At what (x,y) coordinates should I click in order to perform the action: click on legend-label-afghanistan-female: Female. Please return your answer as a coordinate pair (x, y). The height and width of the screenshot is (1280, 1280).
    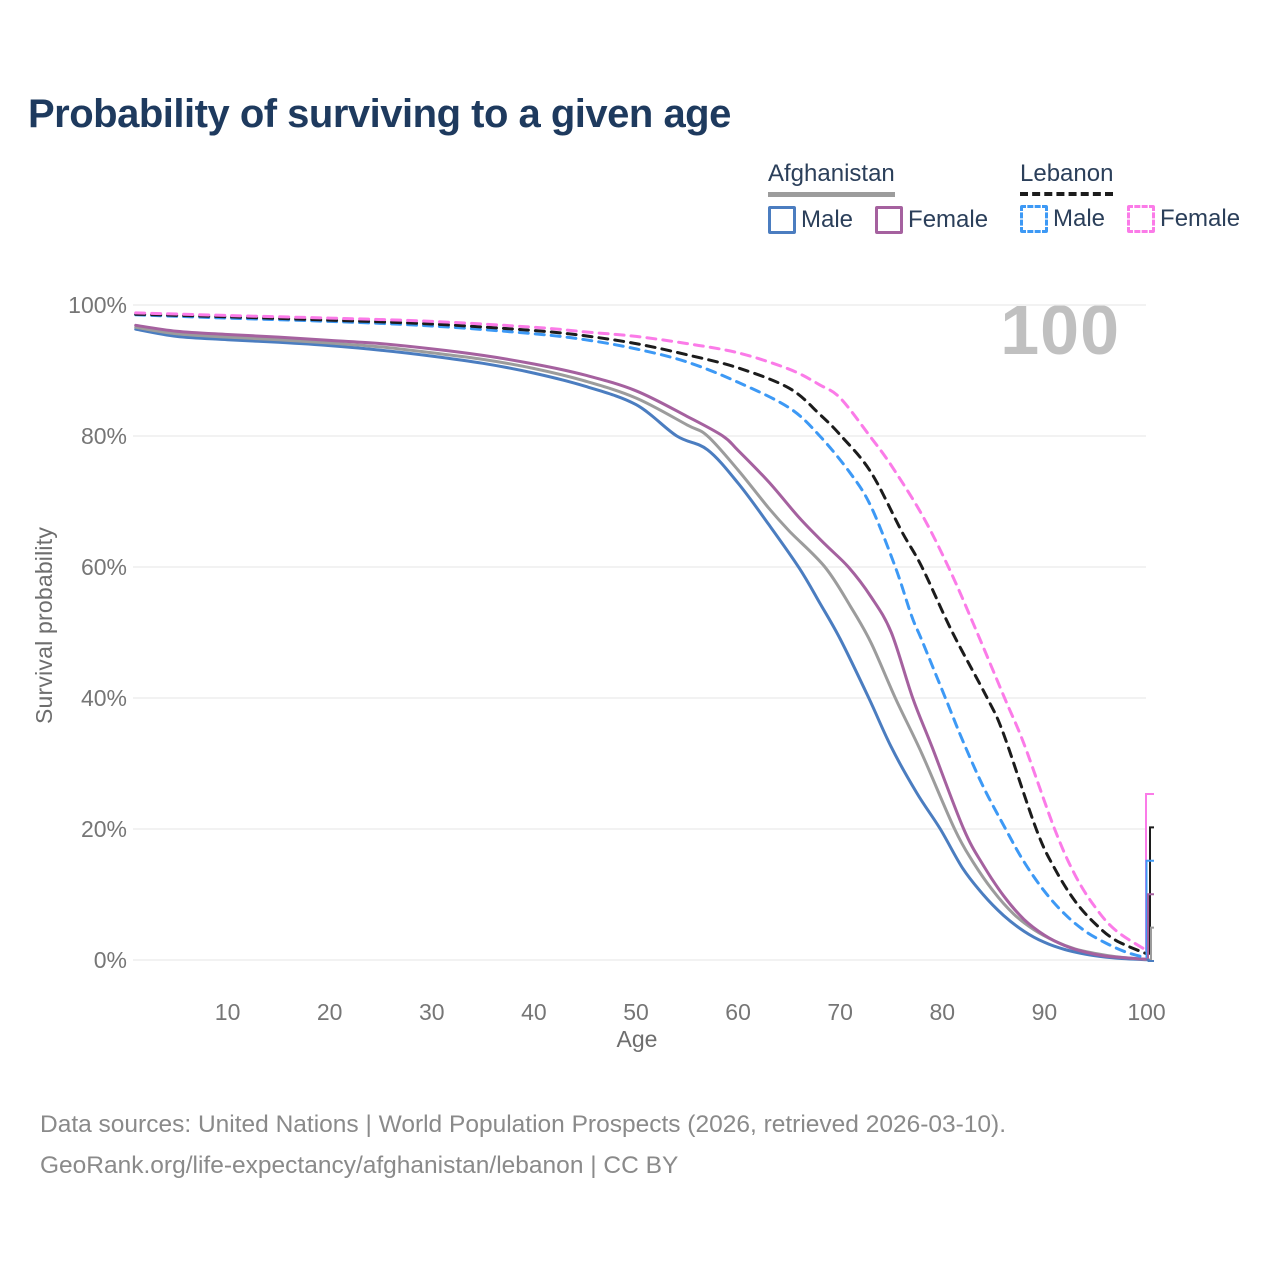
    Looking at the image, I should click on (948, 219).